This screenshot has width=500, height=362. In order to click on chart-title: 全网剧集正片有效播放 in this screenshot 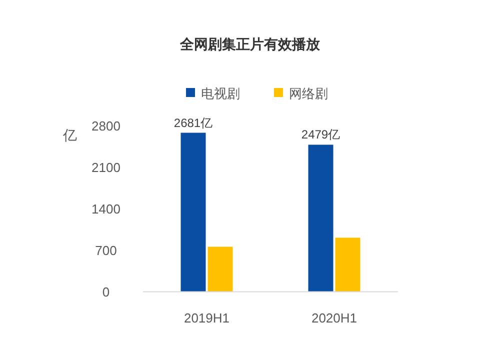, I will do `click(250, 44)`.